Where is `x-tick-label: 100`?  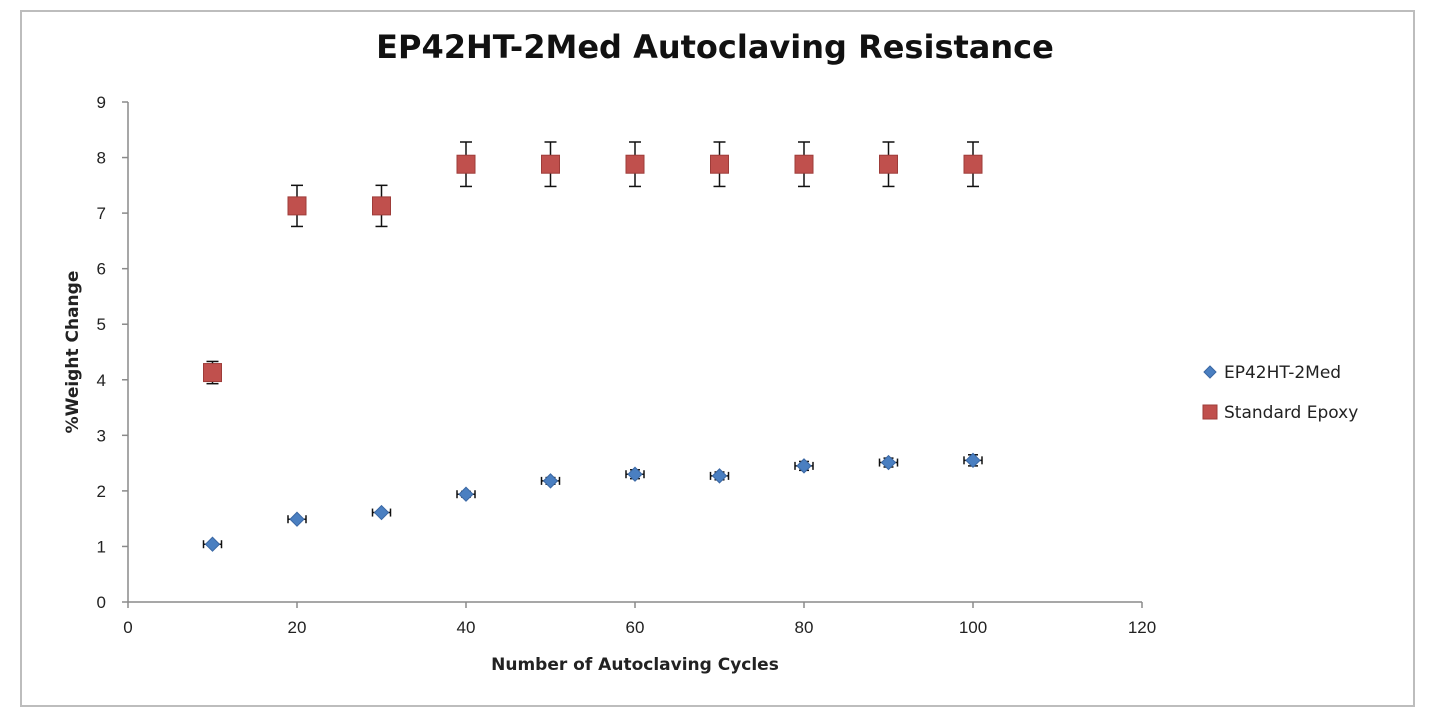
x-tick-label: 100 is located at coordinates (973, 627).